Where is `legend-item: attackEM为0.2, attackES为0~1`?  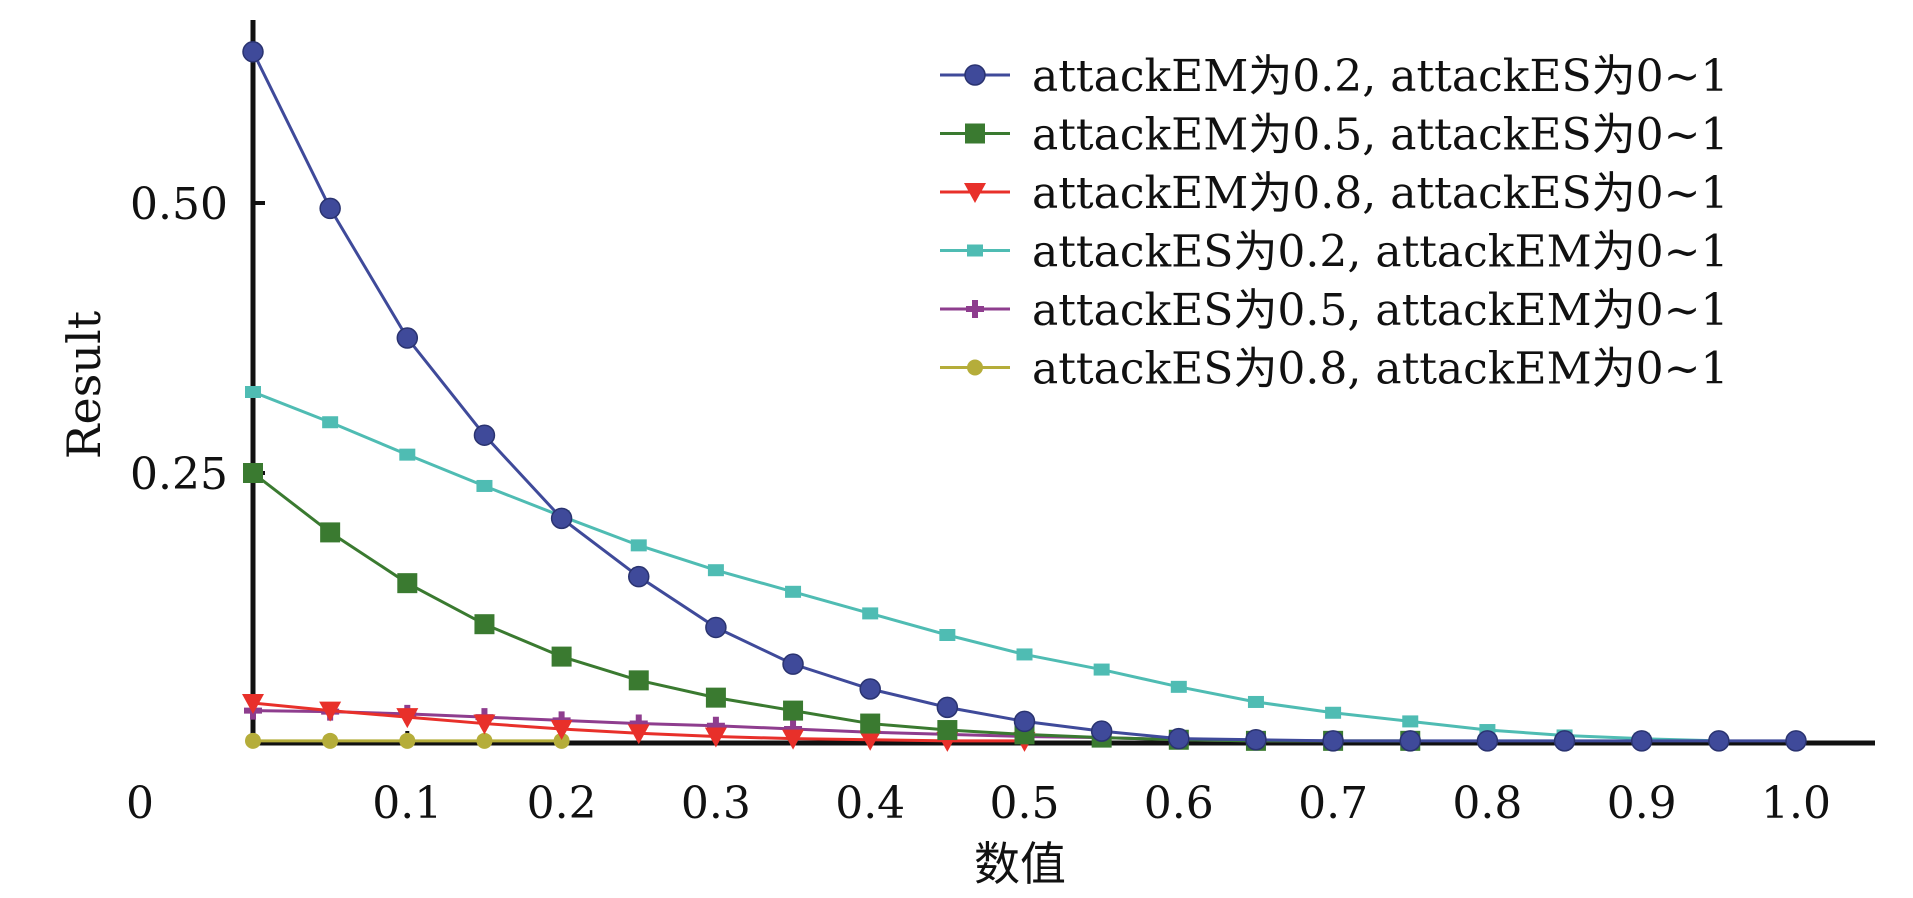
legend-item: attackEM为0.2, attackES为0~1 is located at coordinates (1334, 76).